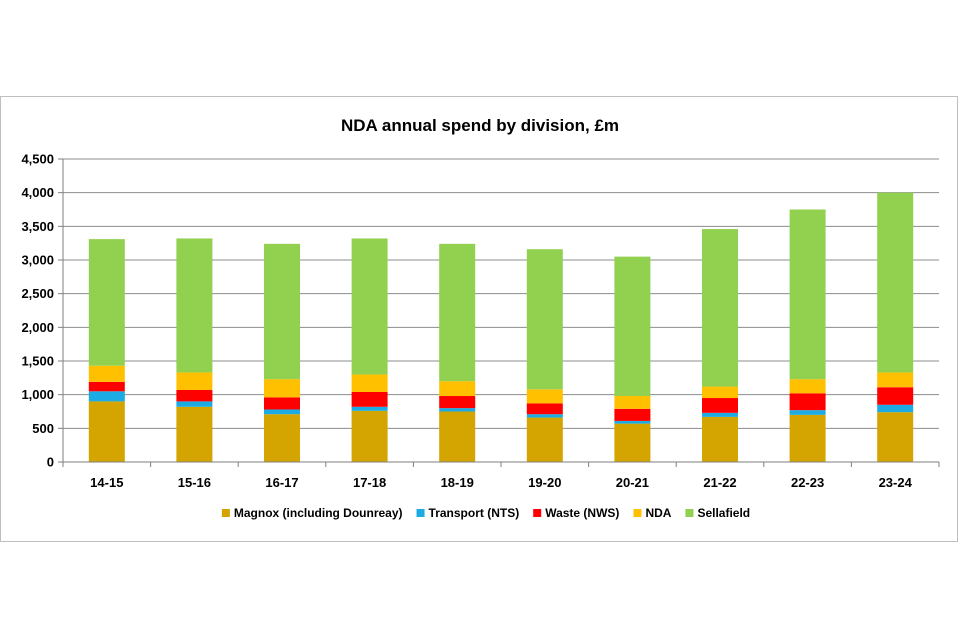 The height and width of the screenshot is (640, 960). I want to click on legend-item: Waste (NWS), so click(576, 513).